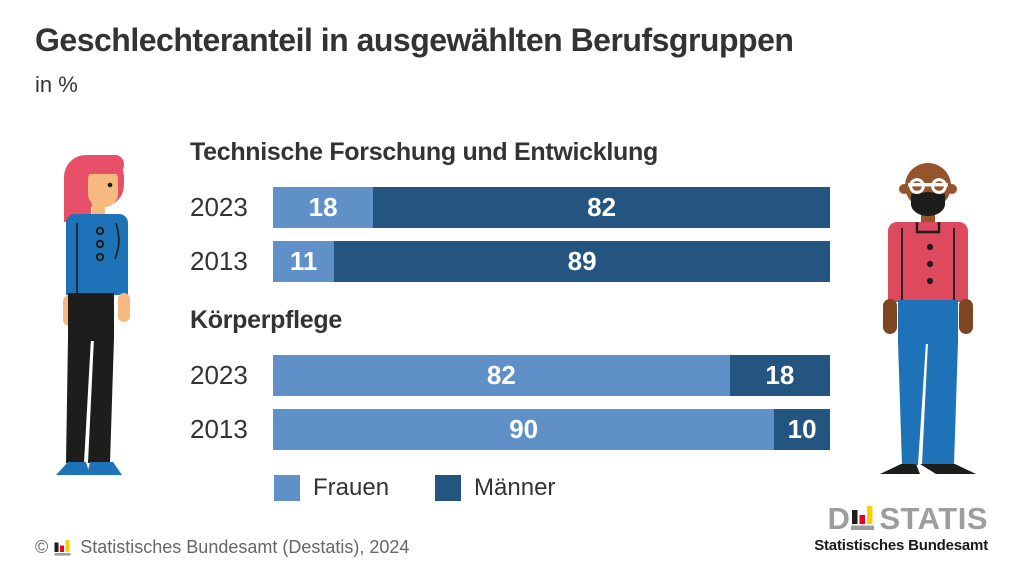 Image resolution: width=1024 pixels, height=576 pixels. Describe the element at coordinates (901, 545) in the screenshot. I see `logo-caption: Statistisches Bundesamt` at that location.